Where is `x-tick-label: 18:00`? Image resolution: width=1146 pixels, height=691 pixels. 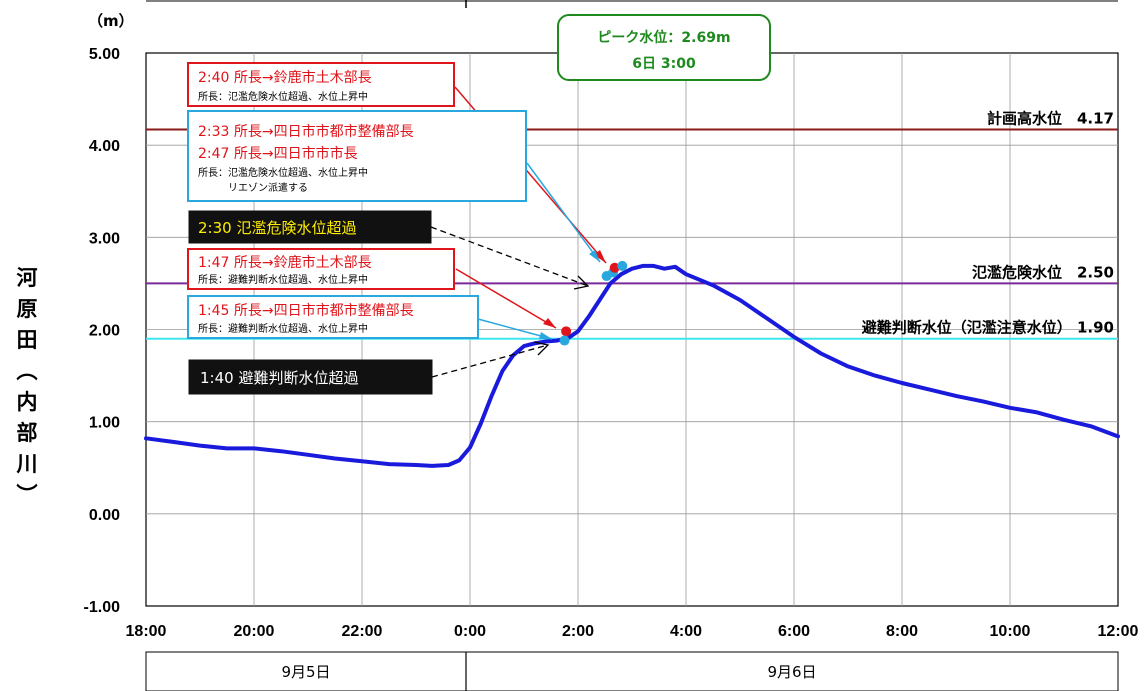
x-tick-label: 18:00 is located at coordinates (146, 631).